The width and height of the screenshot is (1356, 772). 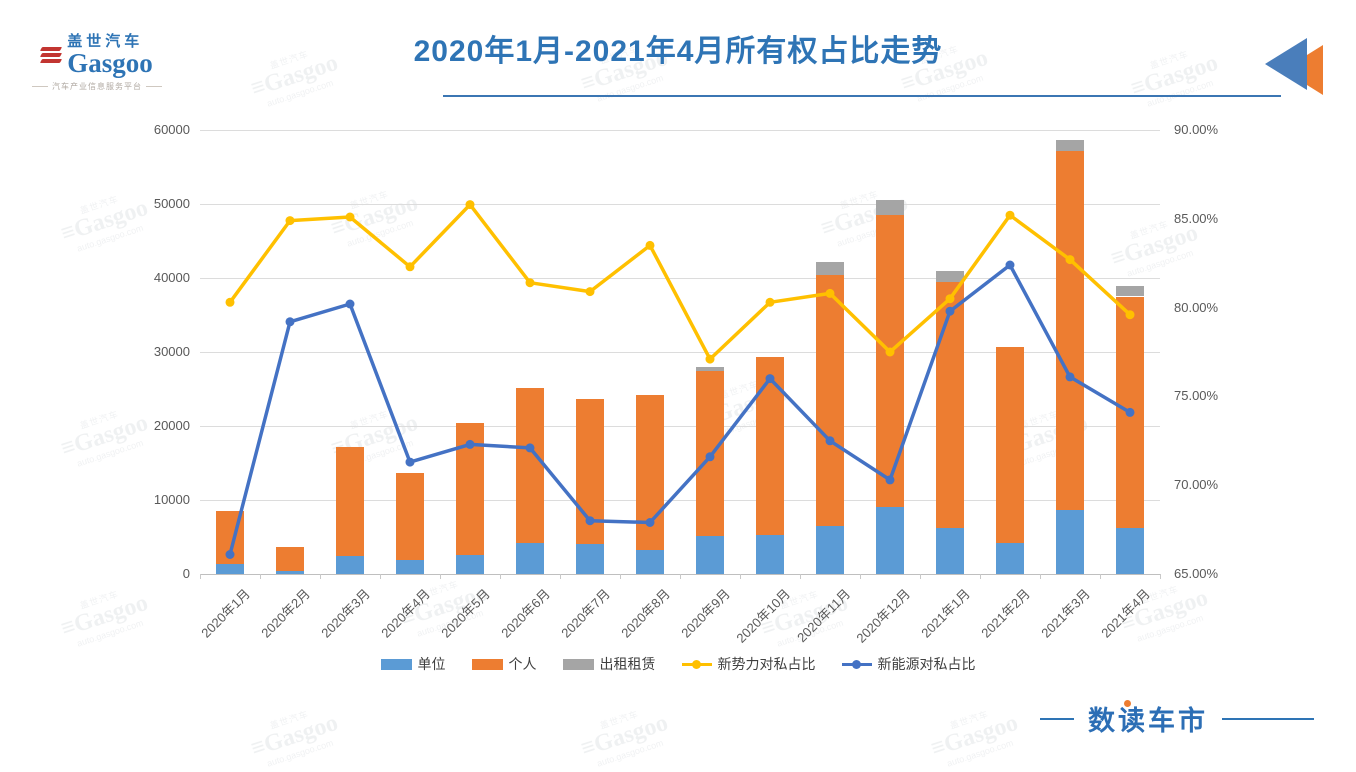 I want to click on shudu-cheshi-logo: 数读车市, so click(x=1177, y=718).